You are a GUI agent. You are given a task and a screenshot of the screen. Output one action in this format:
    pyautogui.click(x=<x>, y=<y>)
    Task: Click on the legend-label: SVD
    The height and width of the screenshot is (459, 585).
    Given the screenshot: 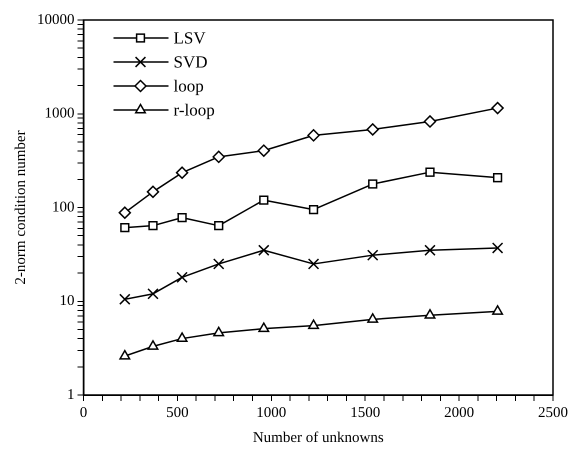 What is the action you would take?
    pyautogui.click(x=191, y=62)
    